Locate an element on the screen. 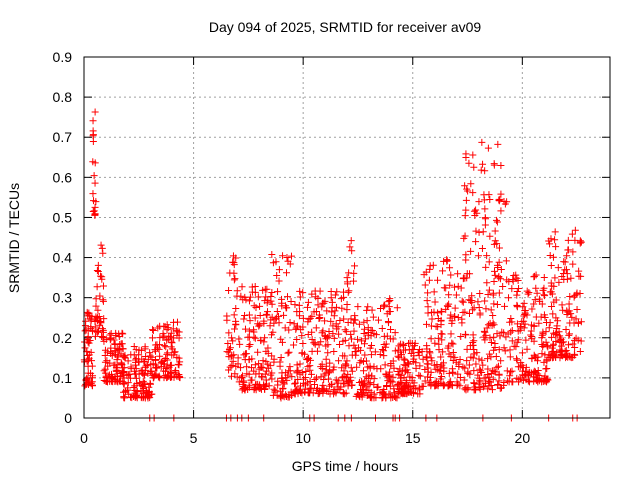 The image size is (640, 480). y-tick-label: 0.4 is located at coordinates (63, 258).